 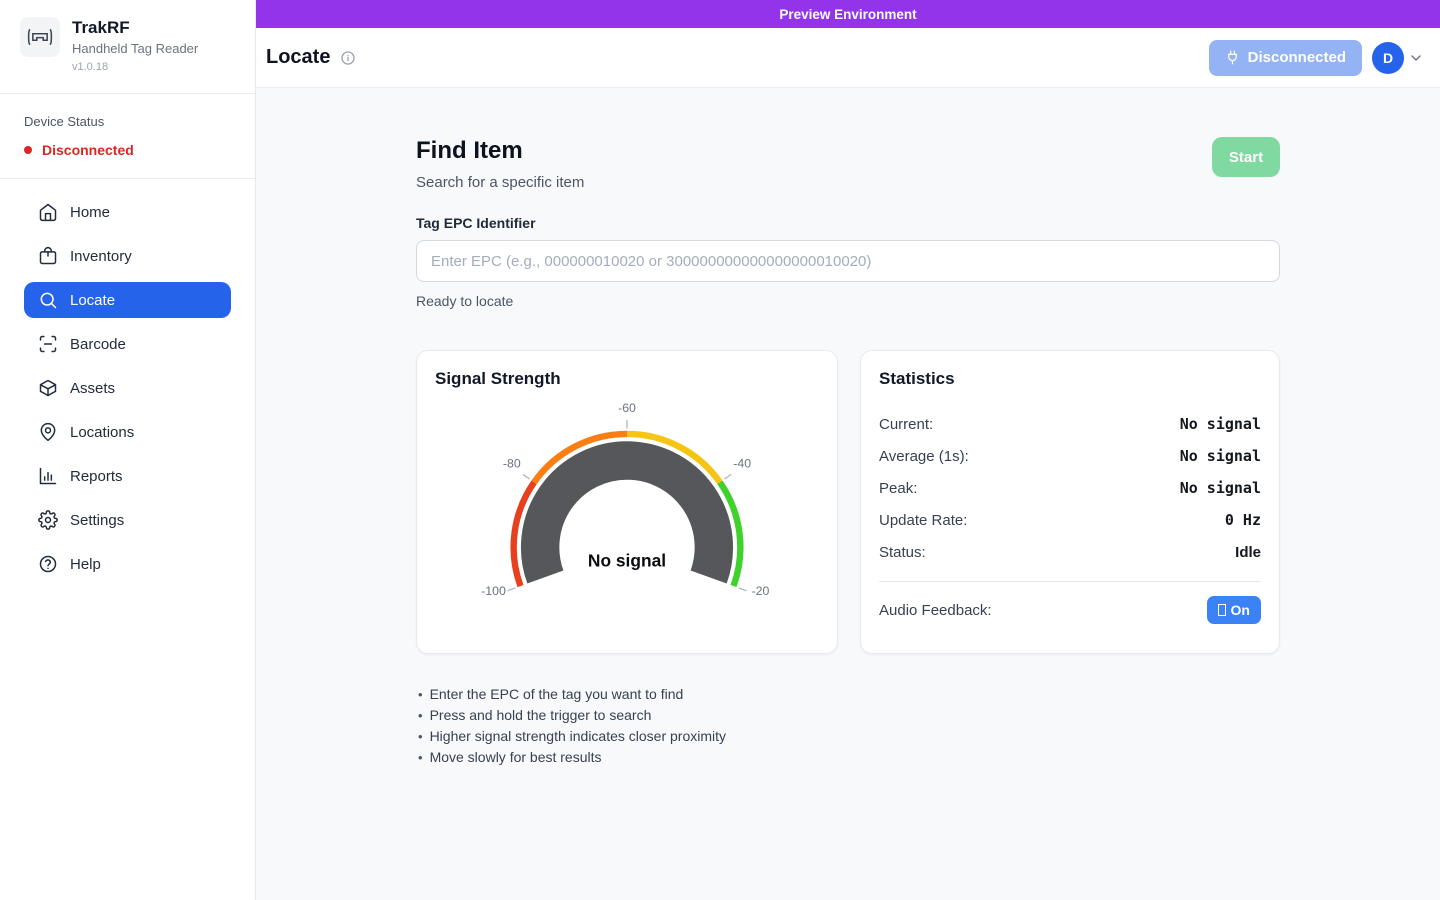 What do you see at coordinates (1070, 520) in the screenshot?
I see `stat-row-update-rate: Update Rate: 0 Hz` at bounding box center [1070, 520].